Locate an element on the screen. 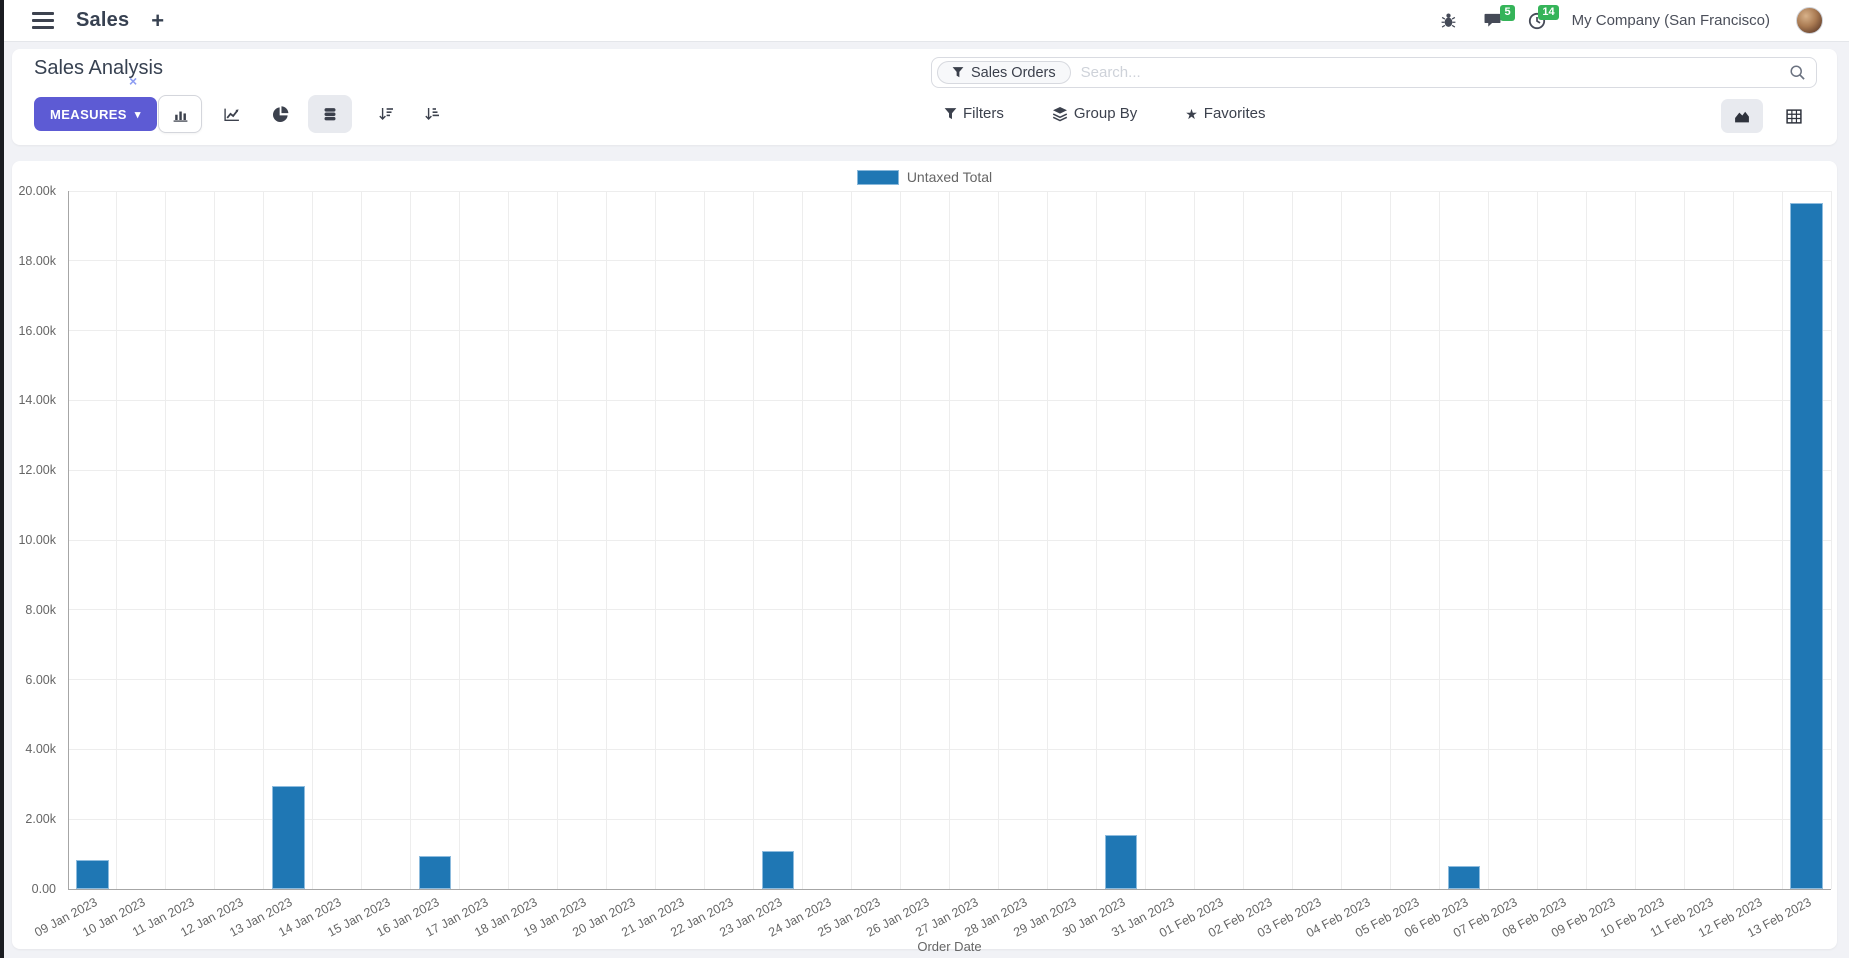 The height and width of the screenshot is (958, 1849). filter-funnel-icon is located at coordinates (958, 72).